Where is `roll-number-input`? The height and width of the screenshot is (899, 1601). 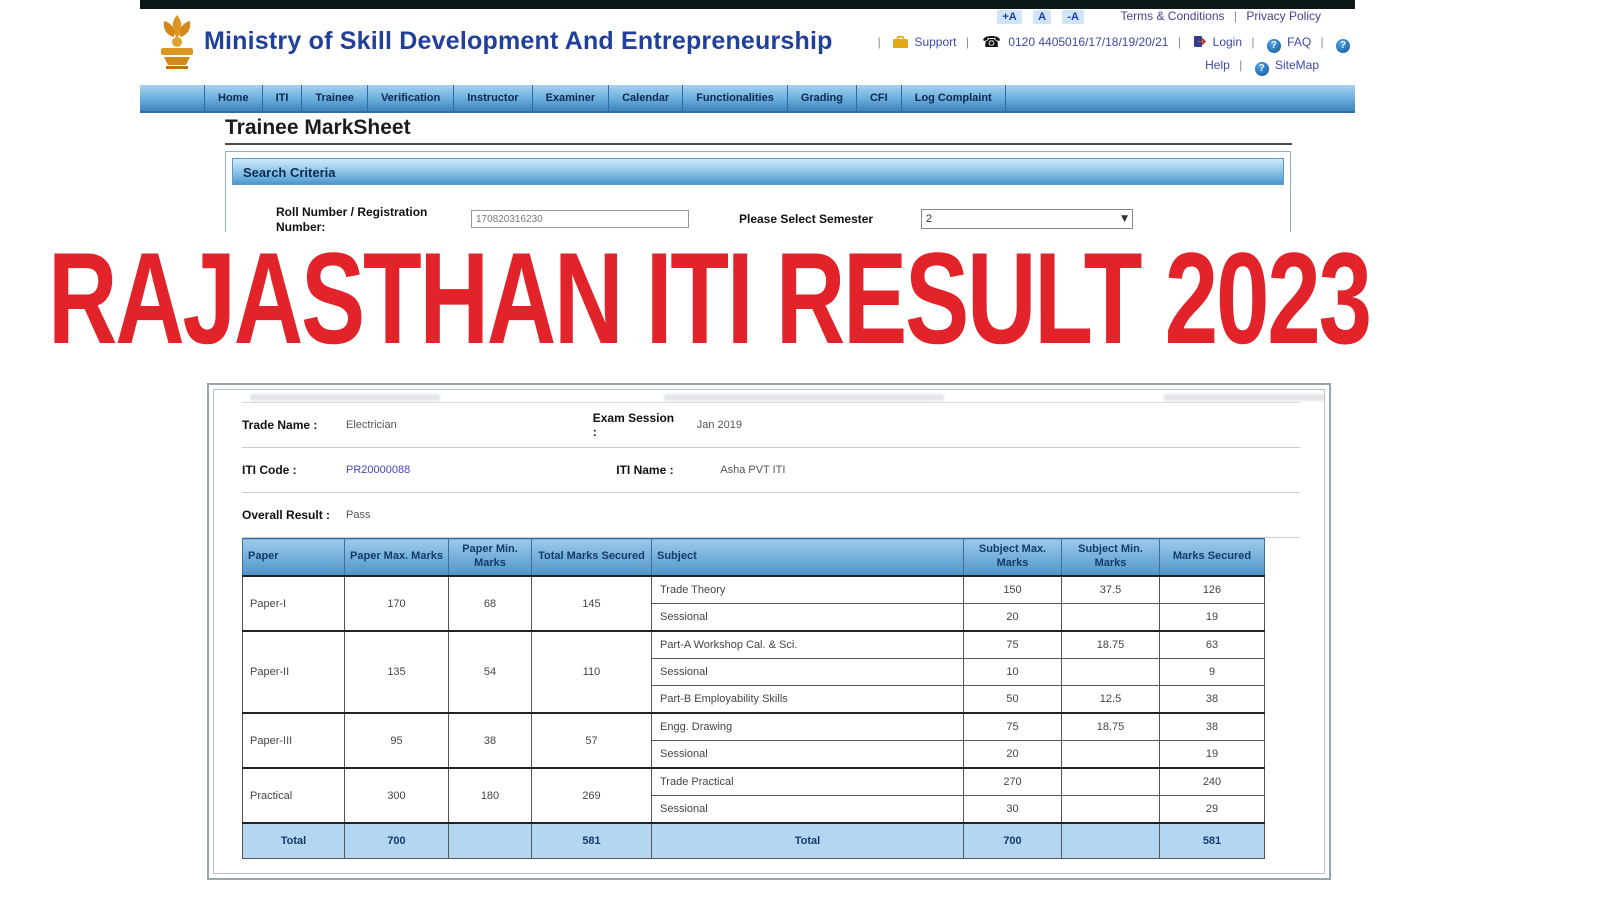
roll-number-input is located at coordinates (580, 219).